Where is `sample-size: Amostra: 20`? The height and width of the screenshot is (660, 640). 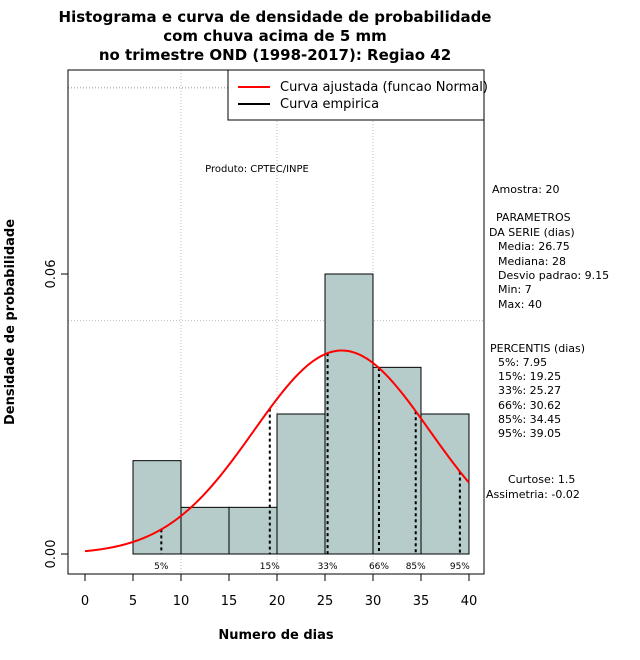 sample-size: Amostra: 20 is located at coordinates (525, 189).